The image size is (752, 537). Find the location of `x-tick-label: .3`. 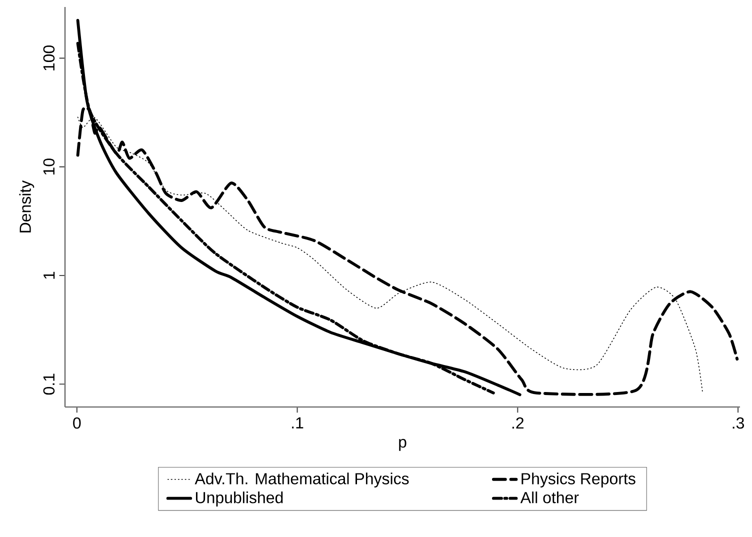

x-tick-label: .3 is located at coordinates (738, 423).